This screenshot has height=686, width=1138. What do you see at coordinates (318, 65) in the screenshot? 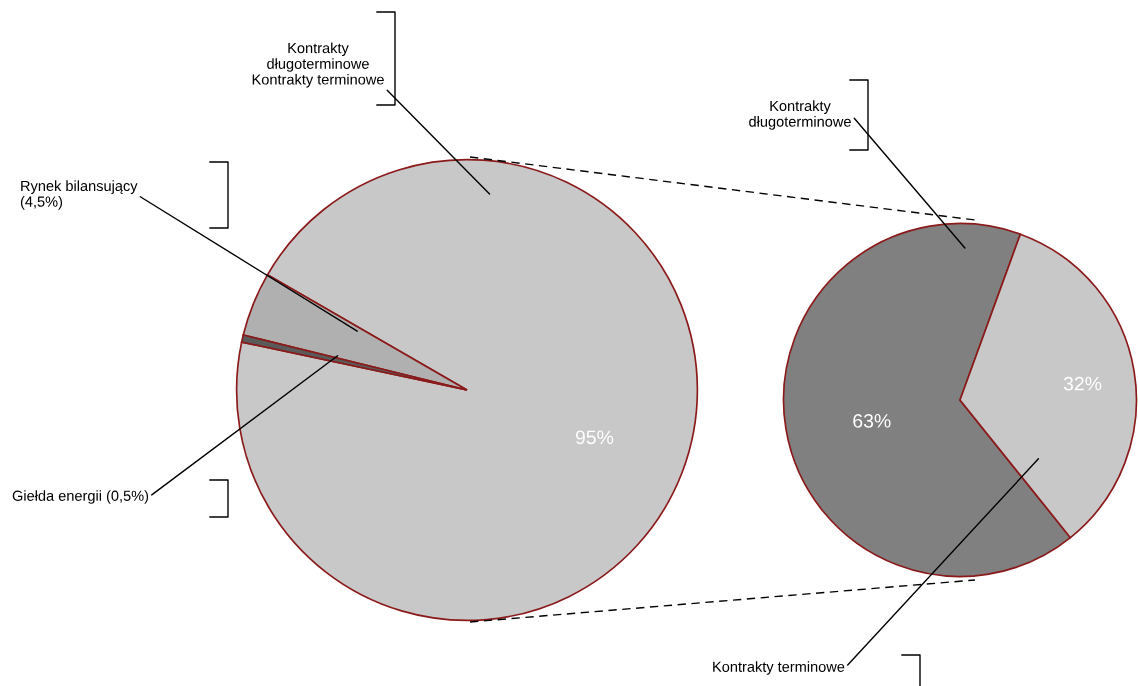
I see `slice-label: Kontrakty długoterminowe Kontrakty terminowe` at bounding box center [318, 65].